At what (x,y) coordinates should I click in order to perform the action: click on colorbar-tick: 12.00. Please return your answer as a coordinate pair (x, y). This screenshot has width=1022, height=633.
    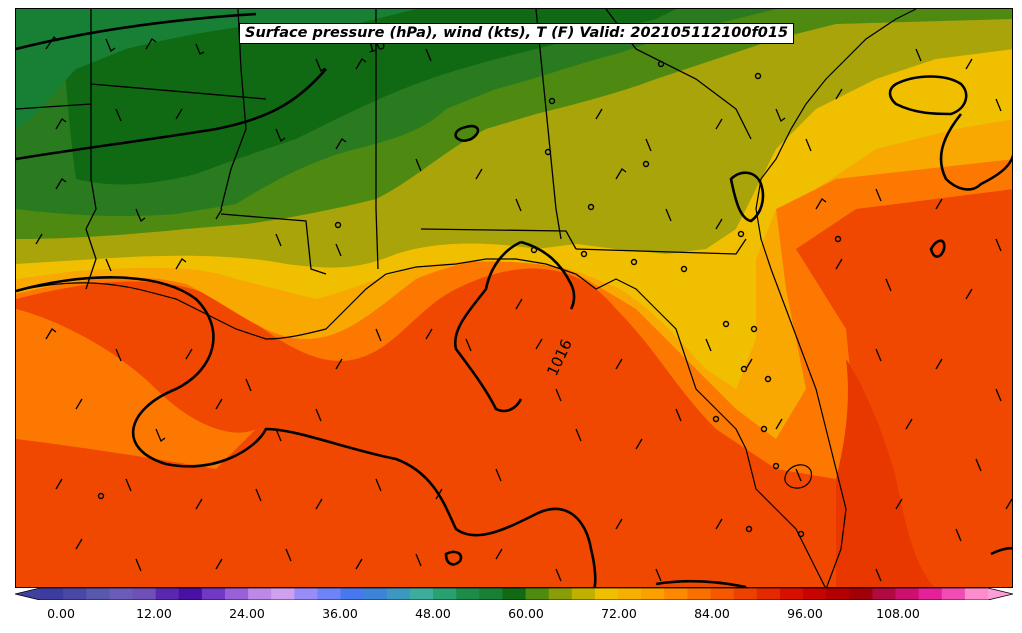
    Looking at the image, I should click on (154, 613).